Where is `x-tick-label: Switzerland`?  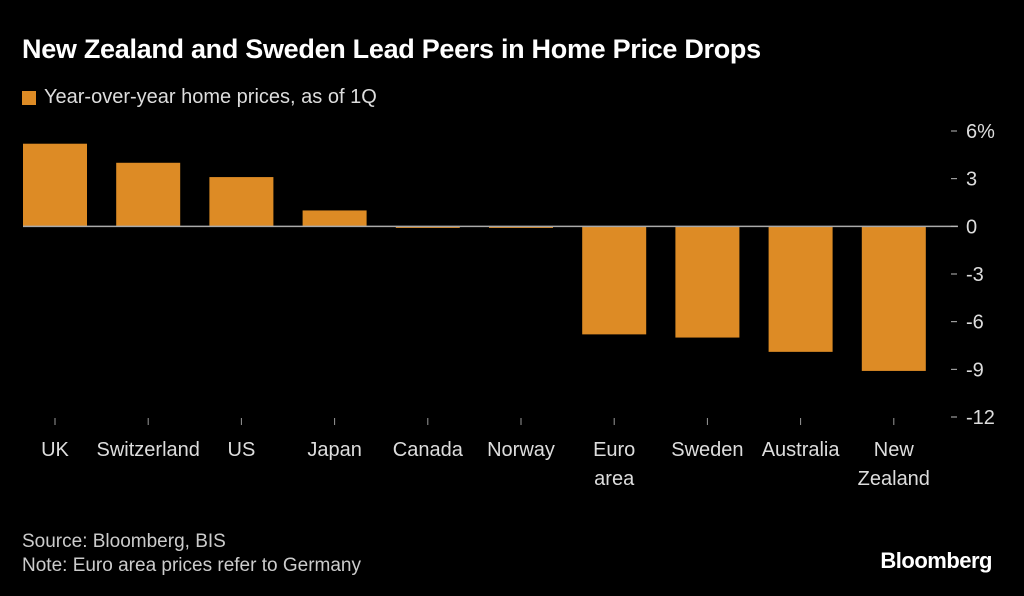 x-tick-label: Switzerland is located at coordinates (148, 450).